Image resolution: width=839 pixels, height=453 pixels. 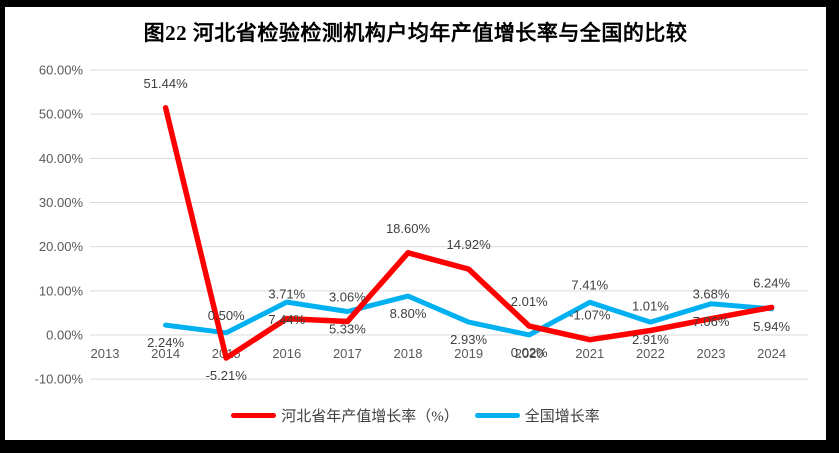 What do you see at coordinates (650, 339) in the screenshot?
I see `data-label-national-2022: 2.91%` at bounding box center [650, 339].